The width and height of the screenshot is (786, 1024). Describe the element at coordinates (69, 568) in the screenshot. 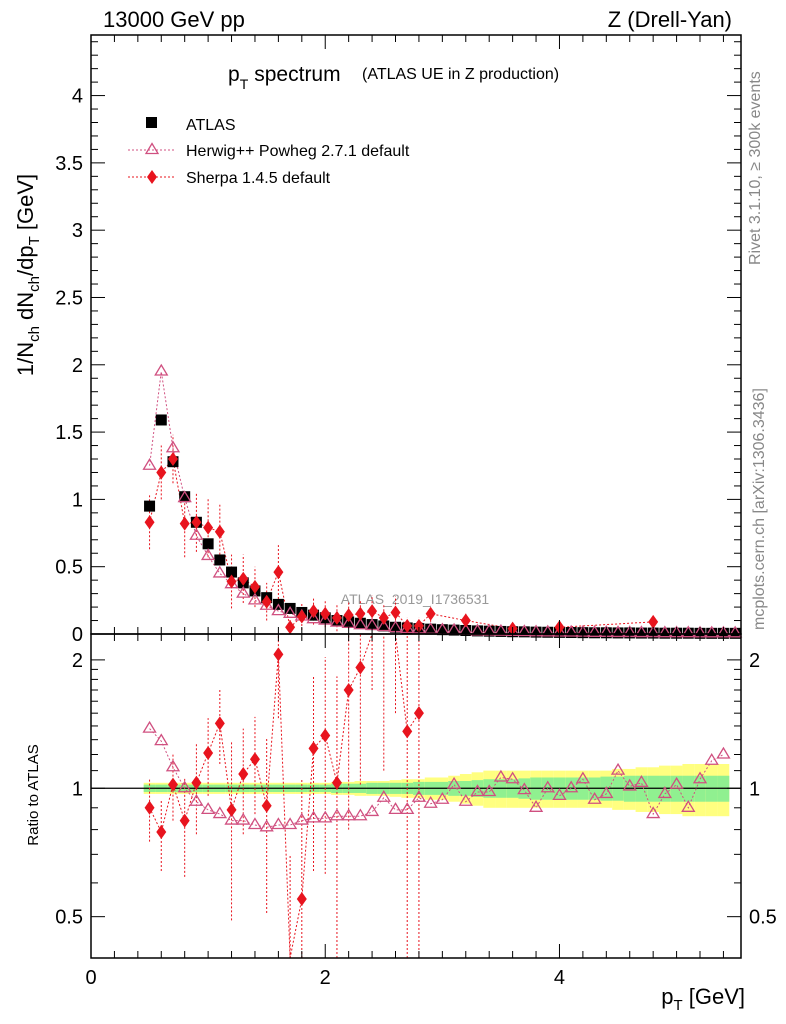

I see `main-y-tick-label: 0.5` at that location.